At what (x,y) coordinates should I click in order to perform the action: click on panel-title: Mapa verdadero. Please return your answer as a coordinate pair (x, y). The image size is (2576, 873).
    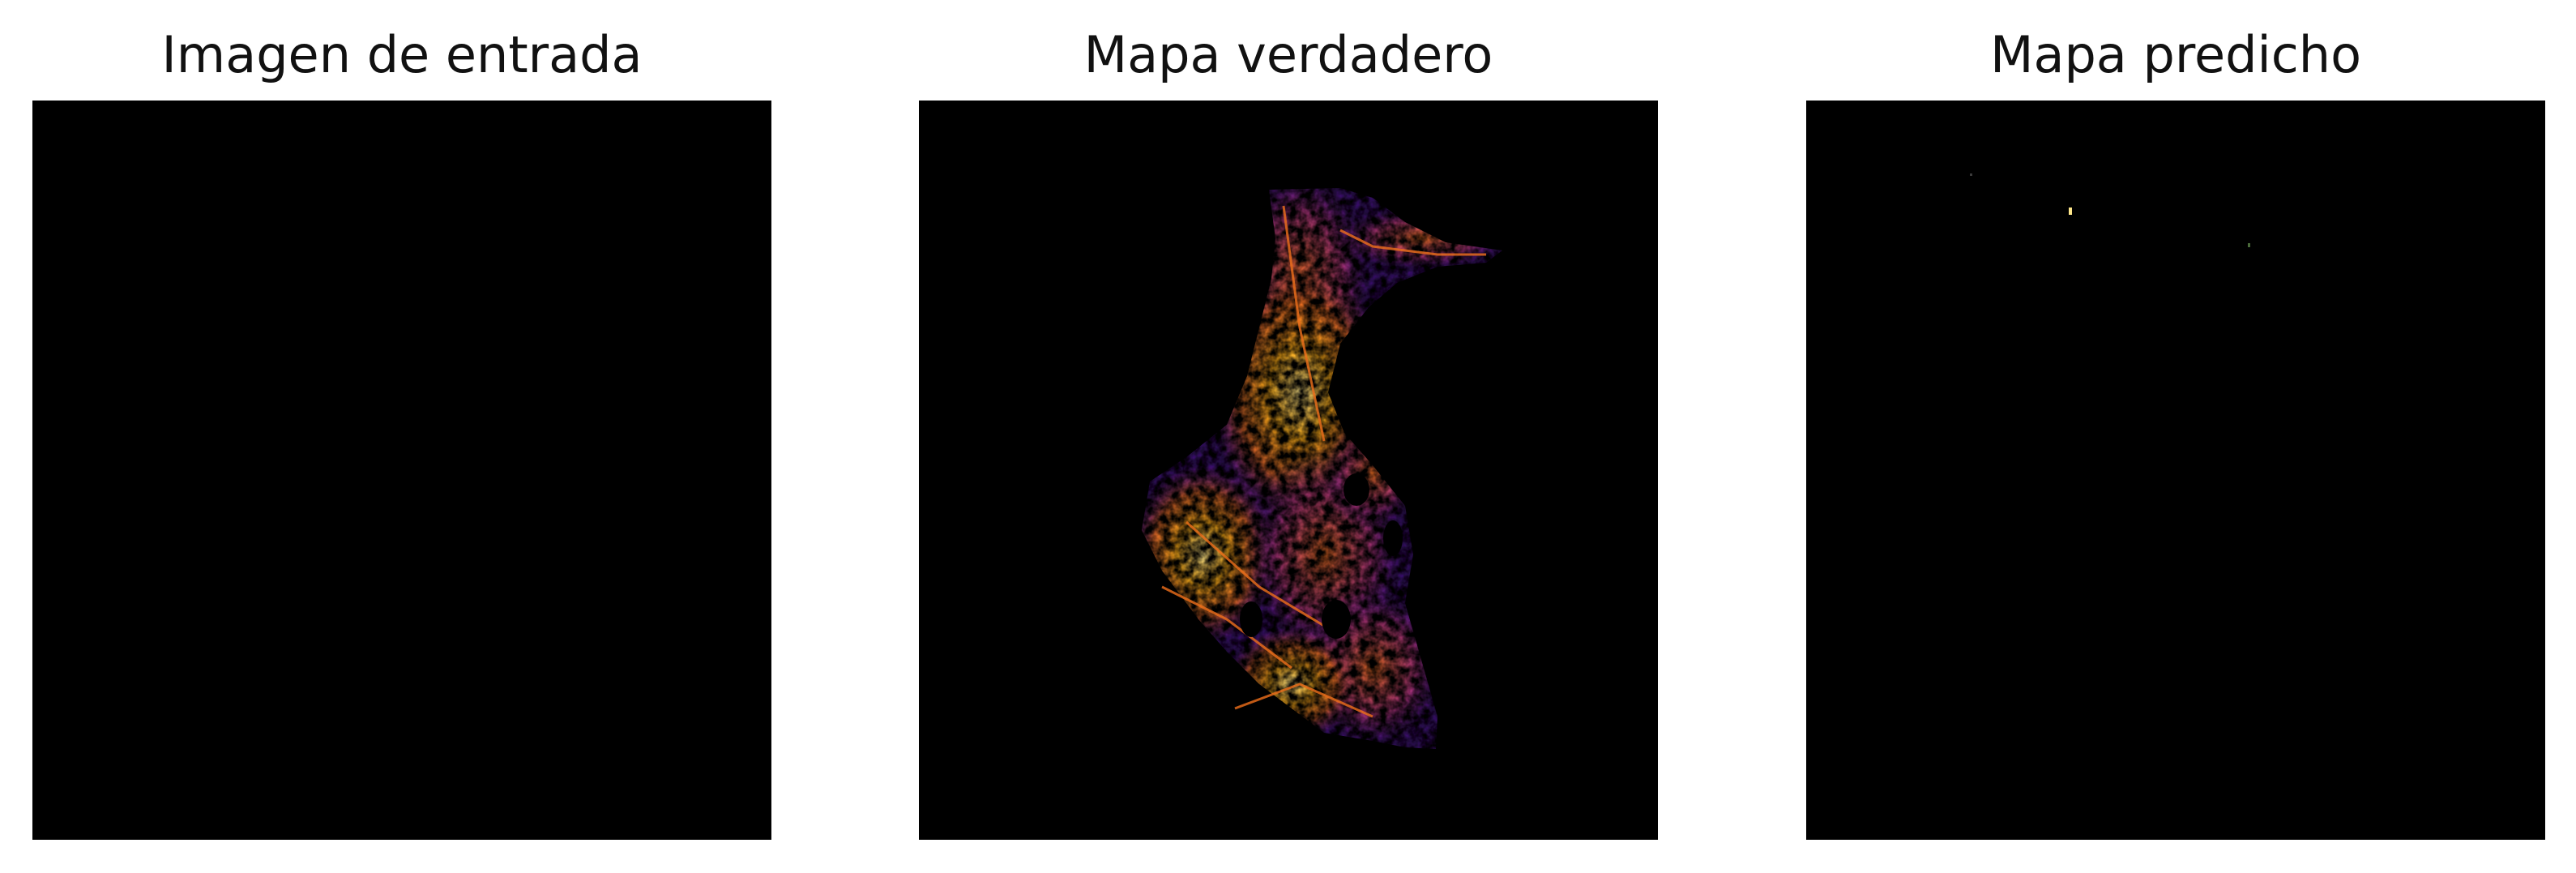
    Looking at the image, I should click on (1288, 54).